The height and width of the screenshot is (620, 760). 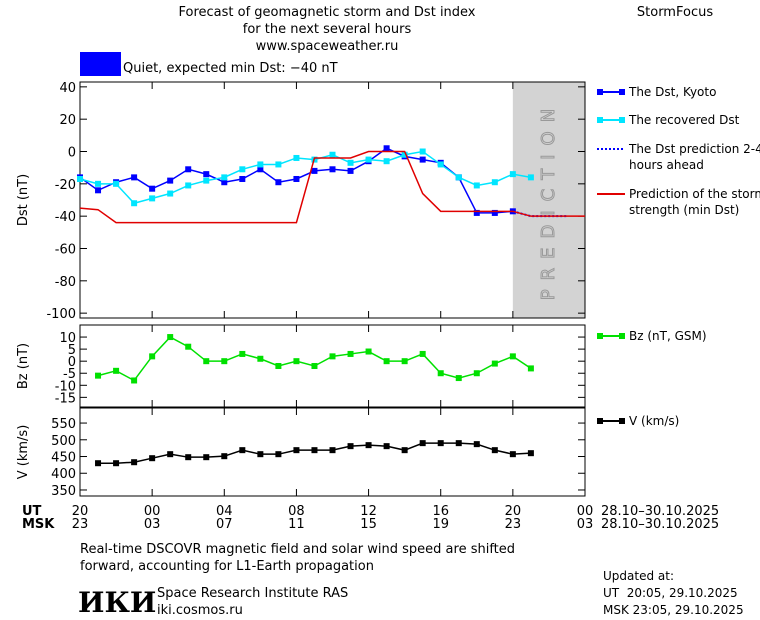 What do you see at coordinates (65, 282) in the screenshot?
I see `y-tick-label: -80` at bounding box center [65, 282].